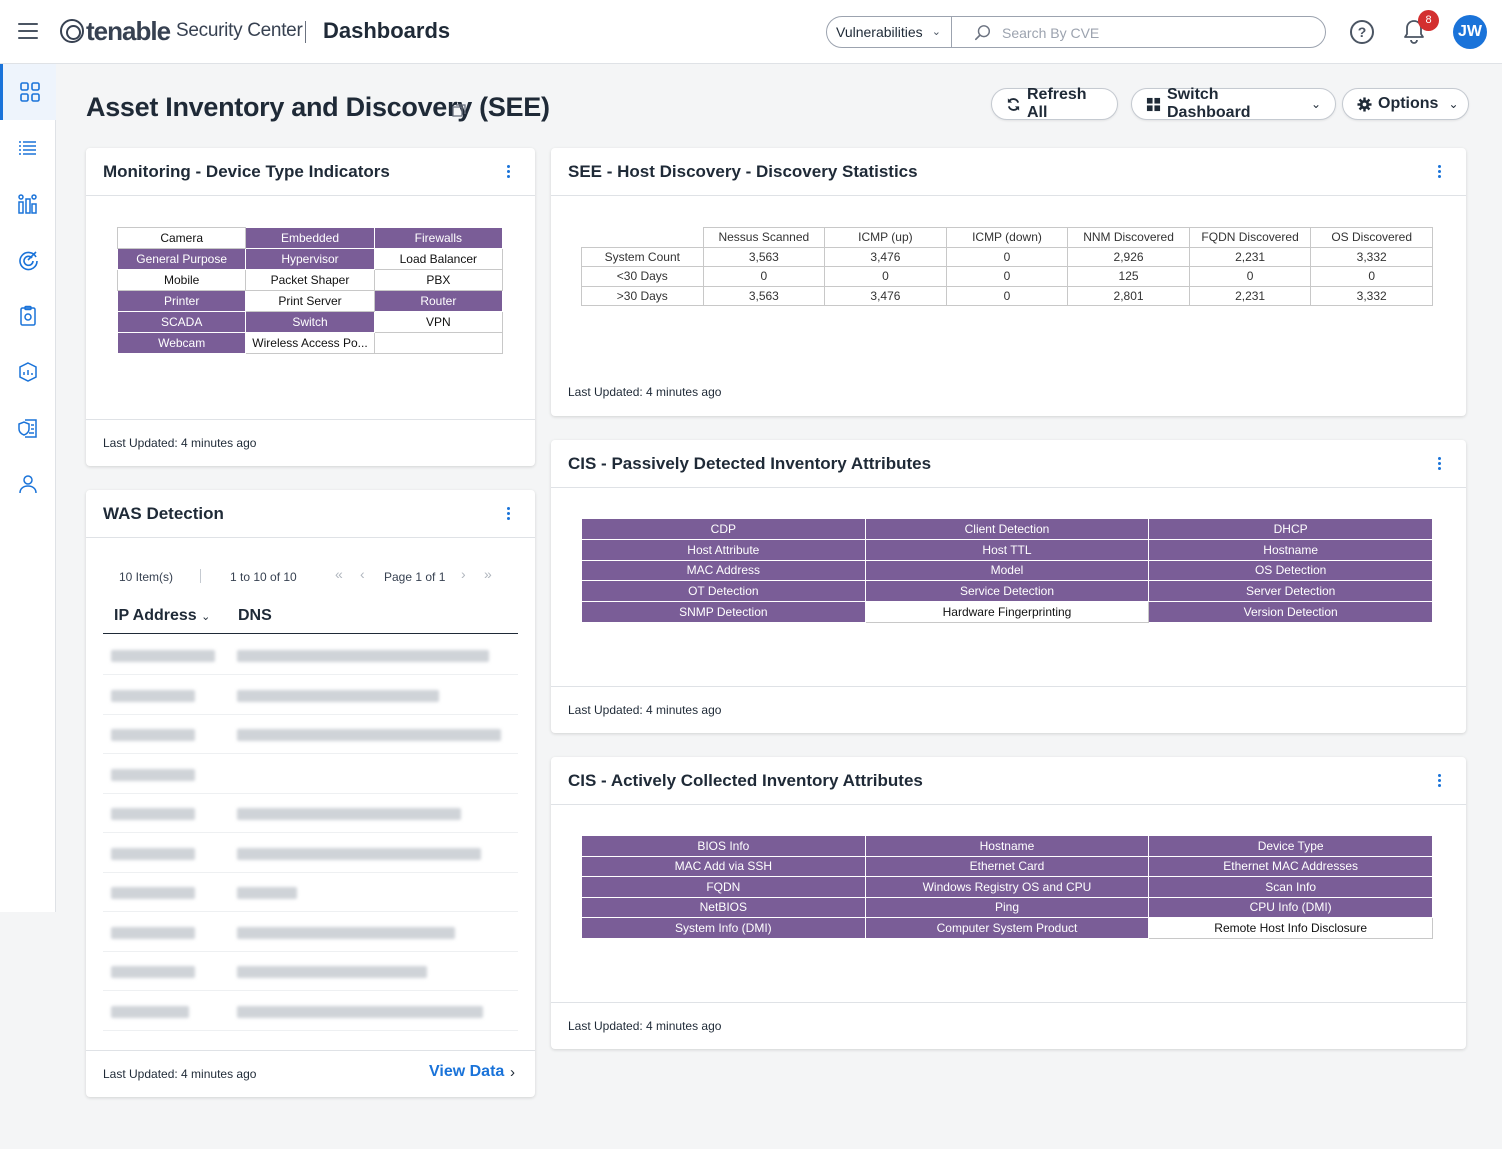 This screenshot has height=1149, width=1502. Describe the element at coordinates (463, 574) in the screenshot. I see `next-page-icon: ›` at that location.